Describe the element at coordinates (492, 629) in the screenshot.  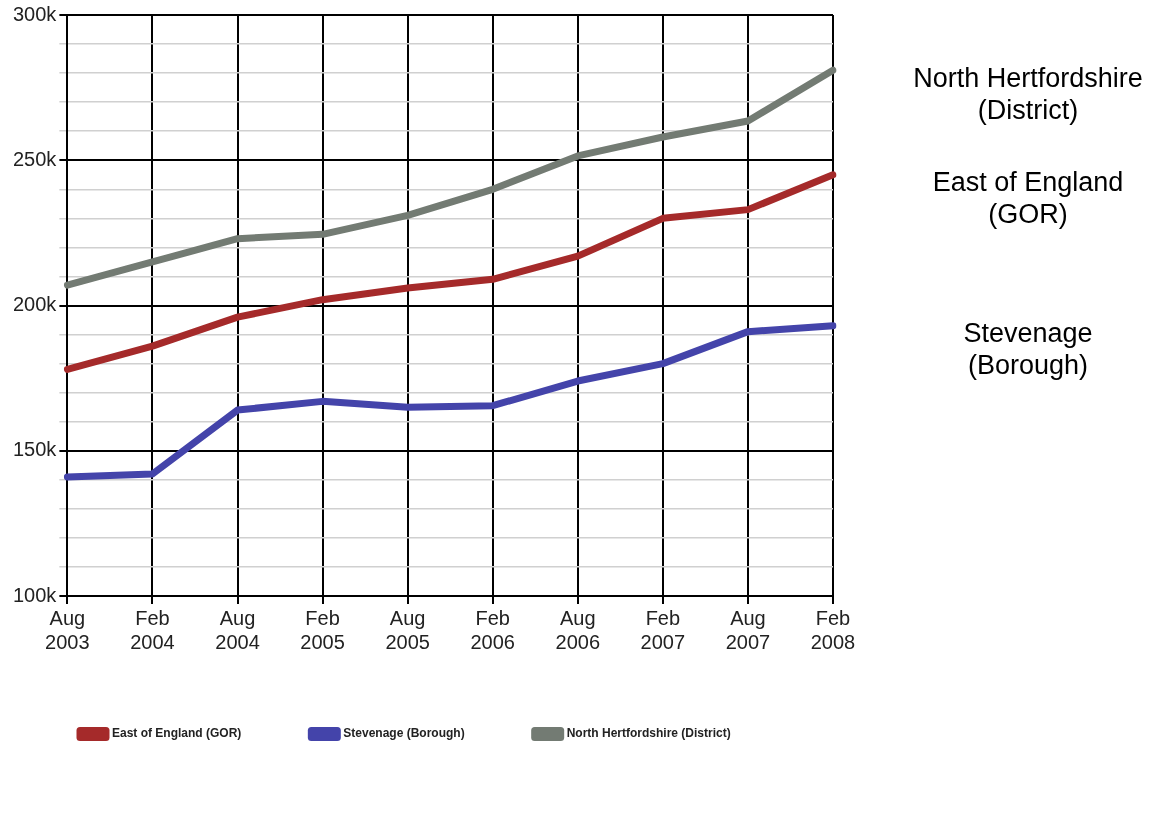
I see `x-tick-label: Feb 2006` at that location.